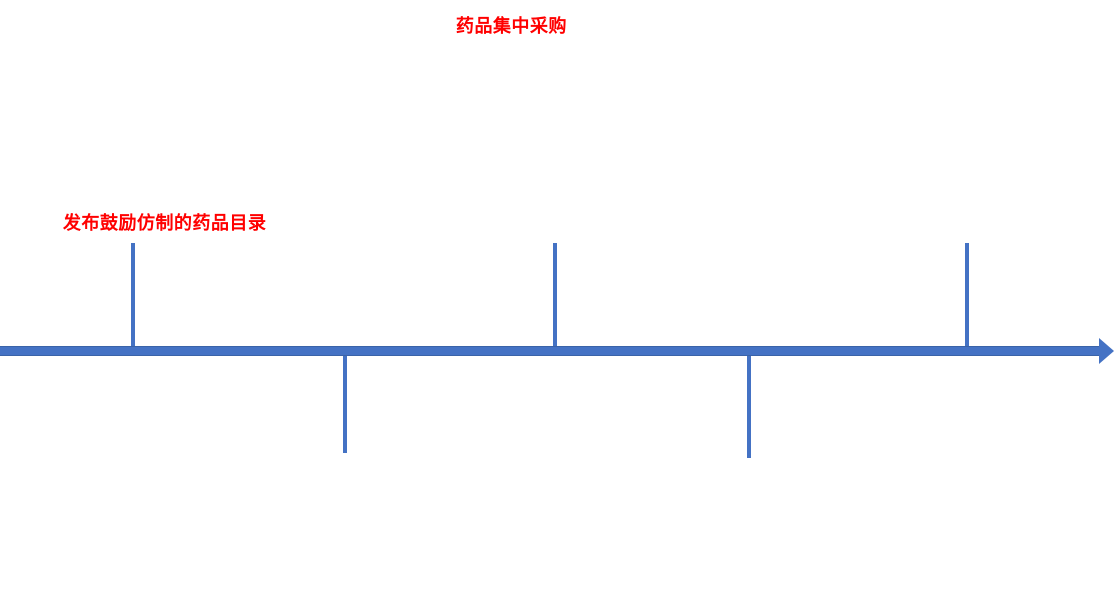 The image size is (1115, 600). Describe the element at coordinates (549, 351) in the screenshot. I see `timeline-axis-bar` at that location.